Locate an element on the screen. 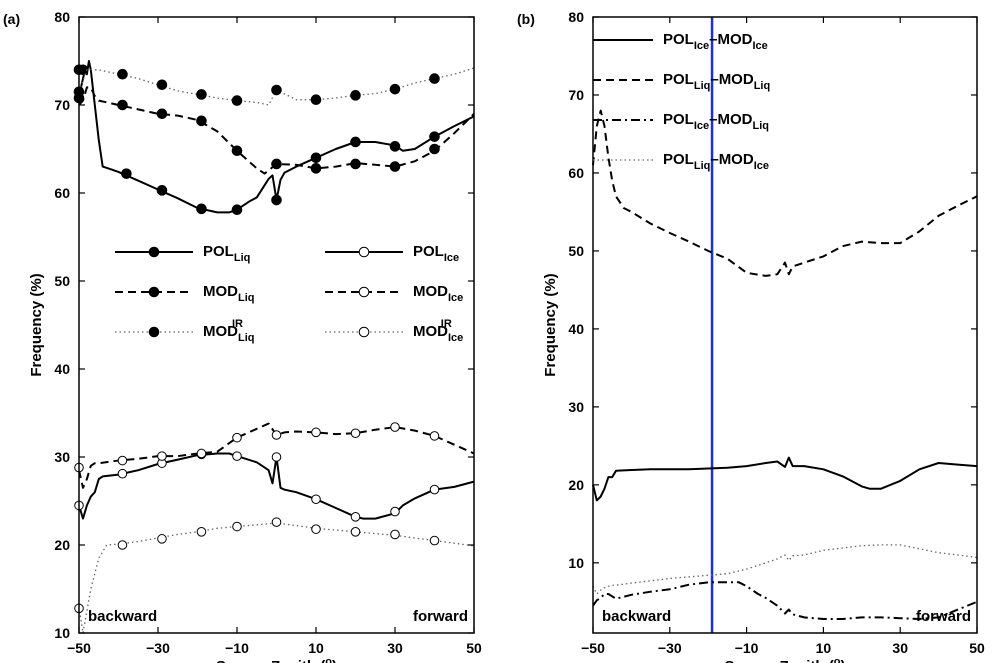  legend-label: MODIce​IR​ is located at coordinates (438, 331).